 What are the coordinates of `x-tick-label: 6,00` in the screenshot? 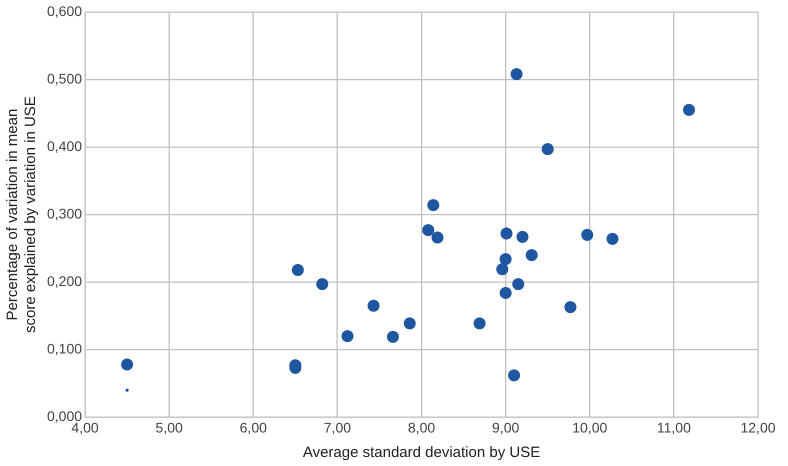 It's located at (254, 427).